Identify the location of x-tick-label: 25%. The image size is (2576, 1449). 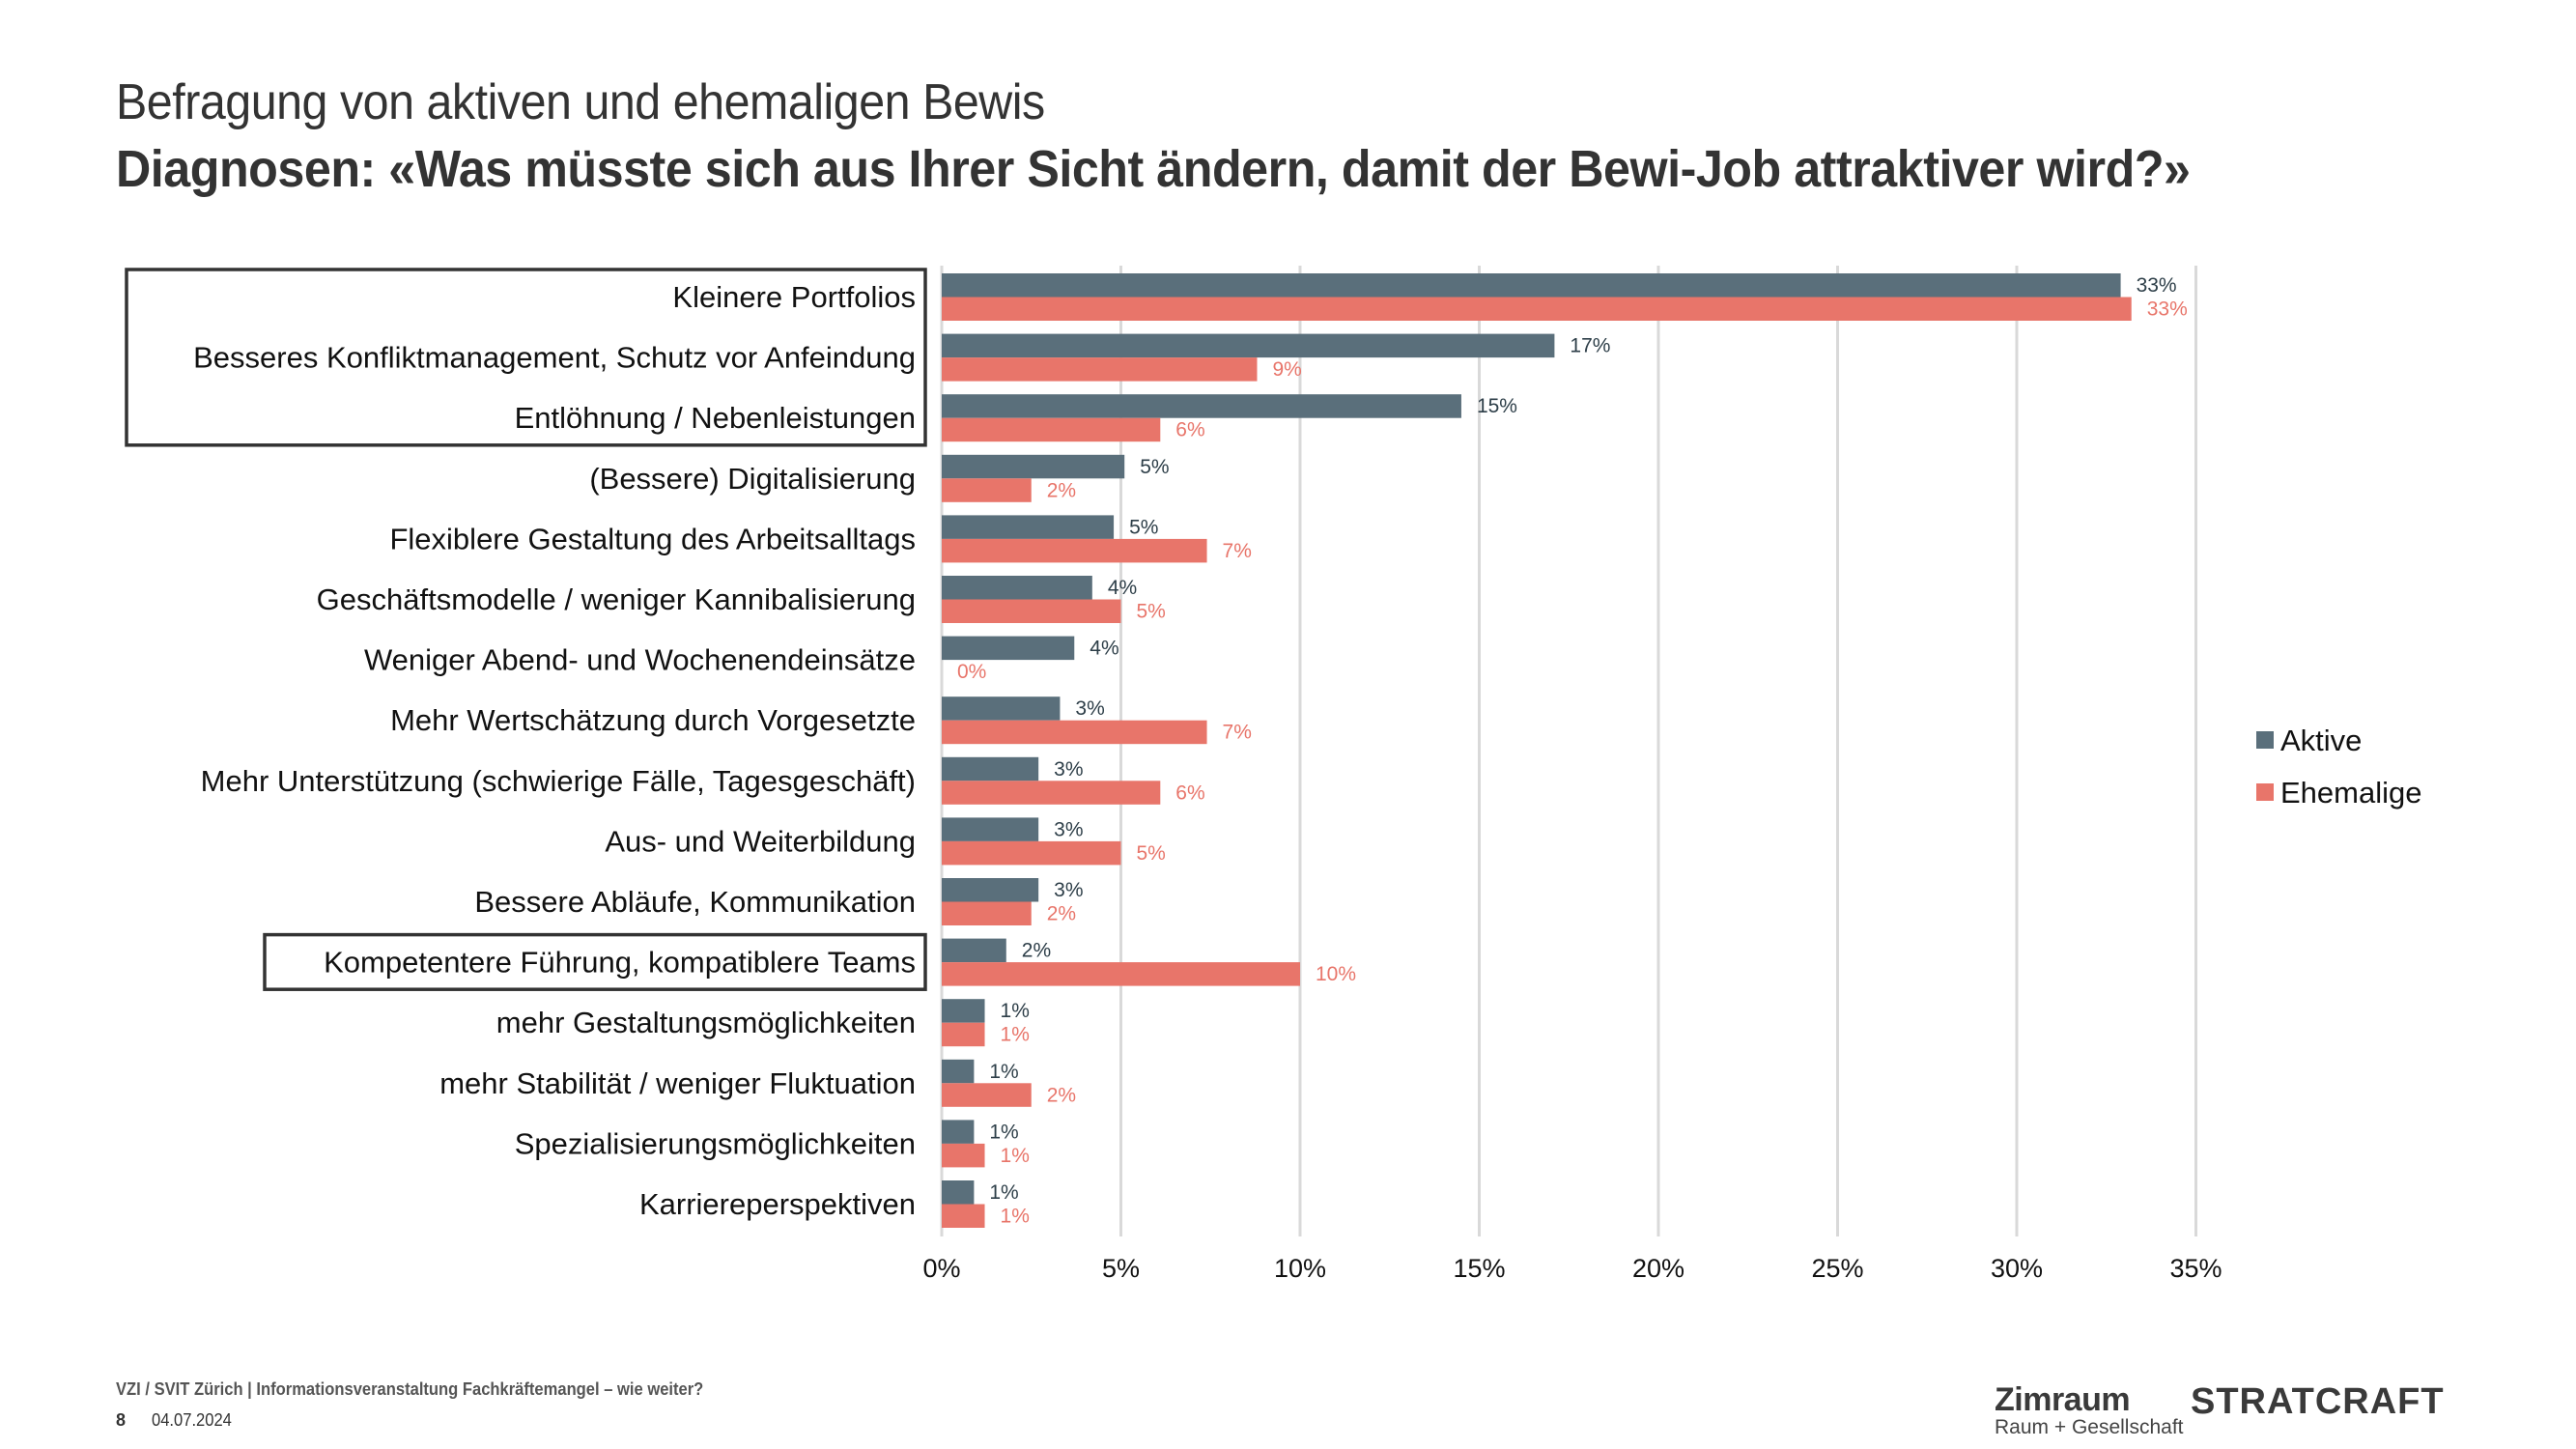
(1837, 1268).